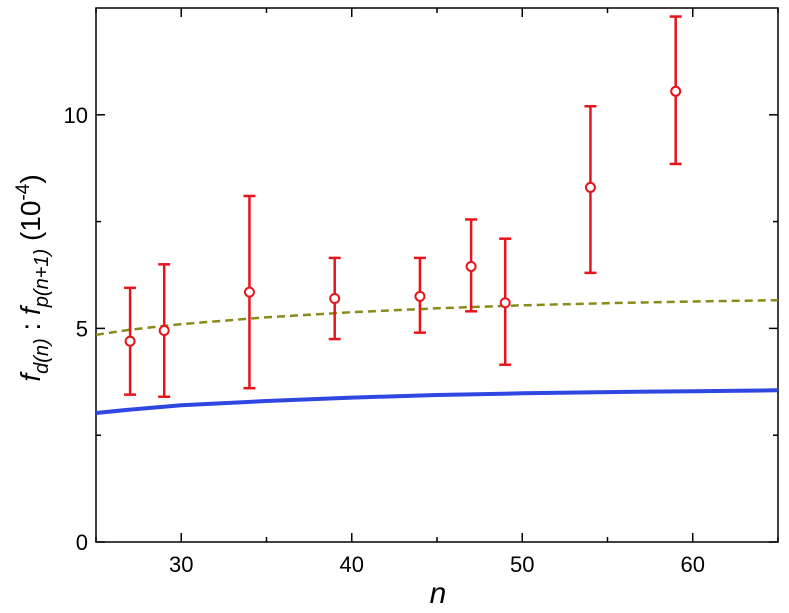 This screenshot has height=613, width=789. I want to click on y-label-sub-p: p, so click(42, 302).